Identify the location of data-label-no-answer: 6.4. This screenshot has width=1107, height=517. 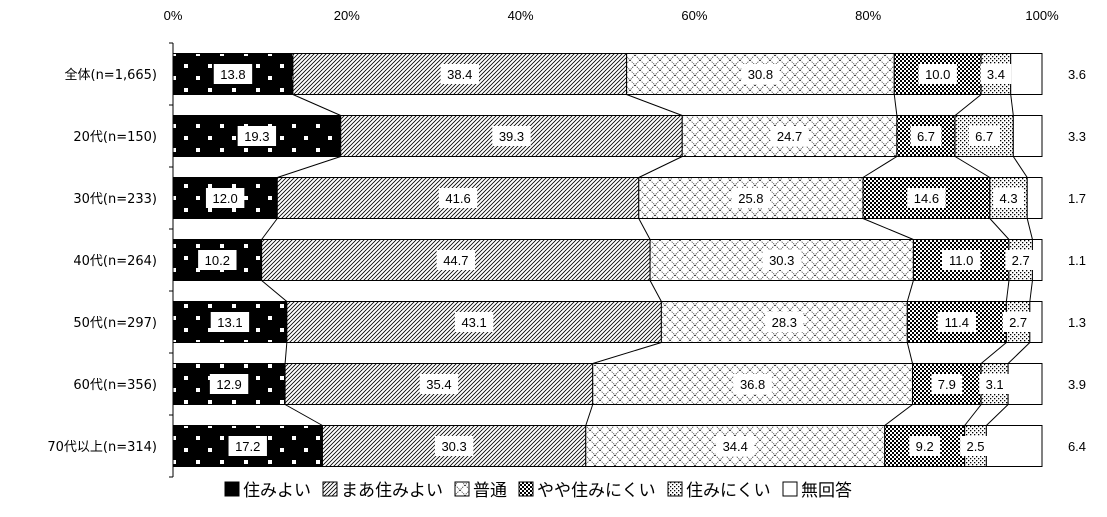
(1077, 446).